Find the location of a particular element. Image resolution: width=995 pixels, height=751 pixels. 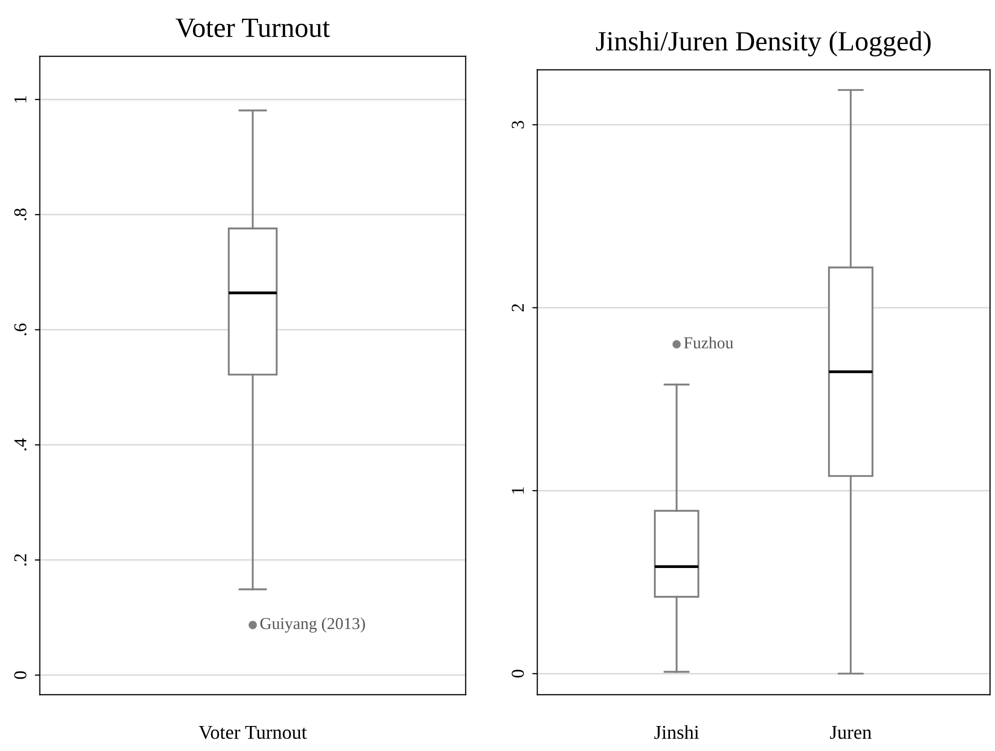

annotation: Fuzhou is located at coordinates (709, 342).